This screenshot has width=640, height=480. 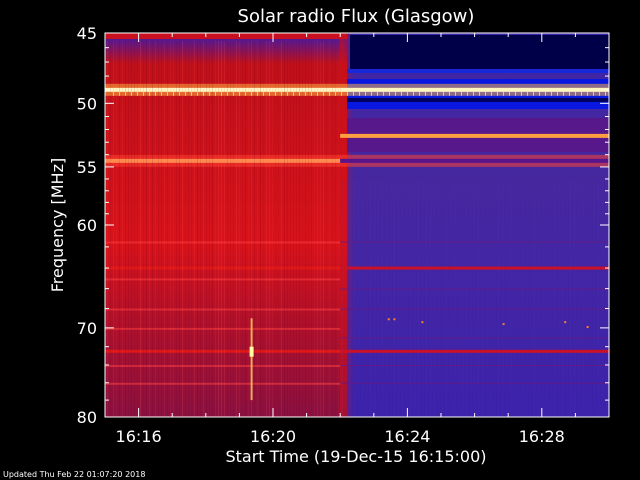 What do you see at coordinates (87, 33) in the screenshot?
I see `y-tick-label: 45` at bounding box center [87, 33].